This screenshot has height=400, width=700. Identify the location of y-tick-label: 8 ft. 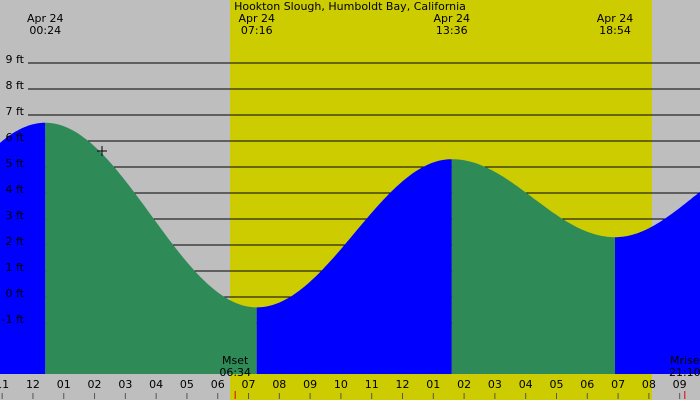
(15, 85).